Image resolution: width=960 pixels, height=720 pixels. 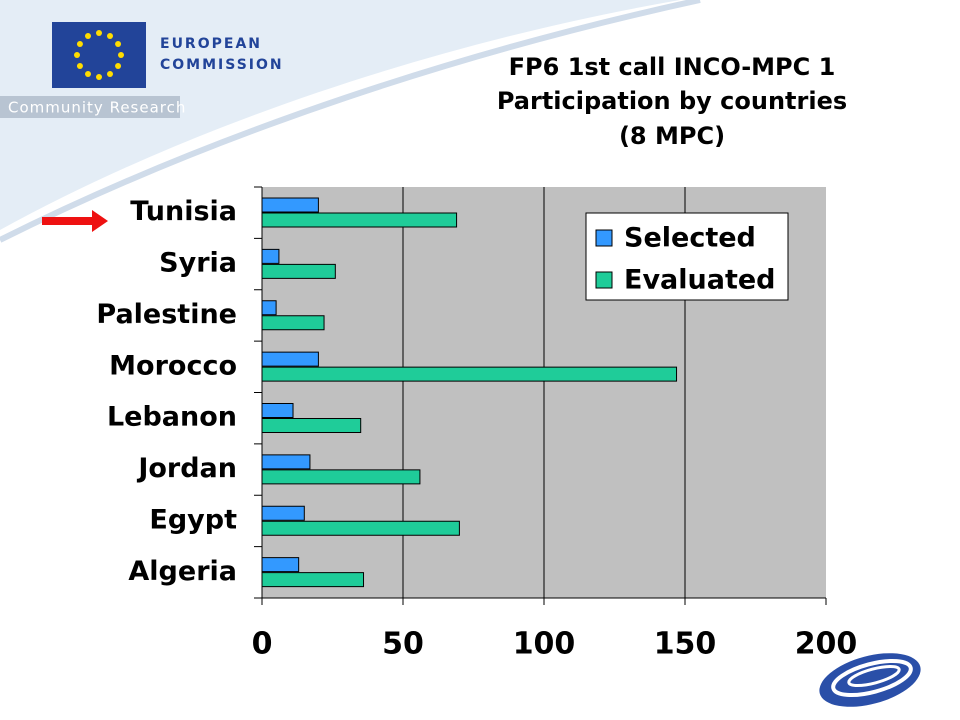 What do you see at coordinates (672, 136) in the screenshot?
I see `chart-title: (8 MPC)` at bounding box center [672, 136].